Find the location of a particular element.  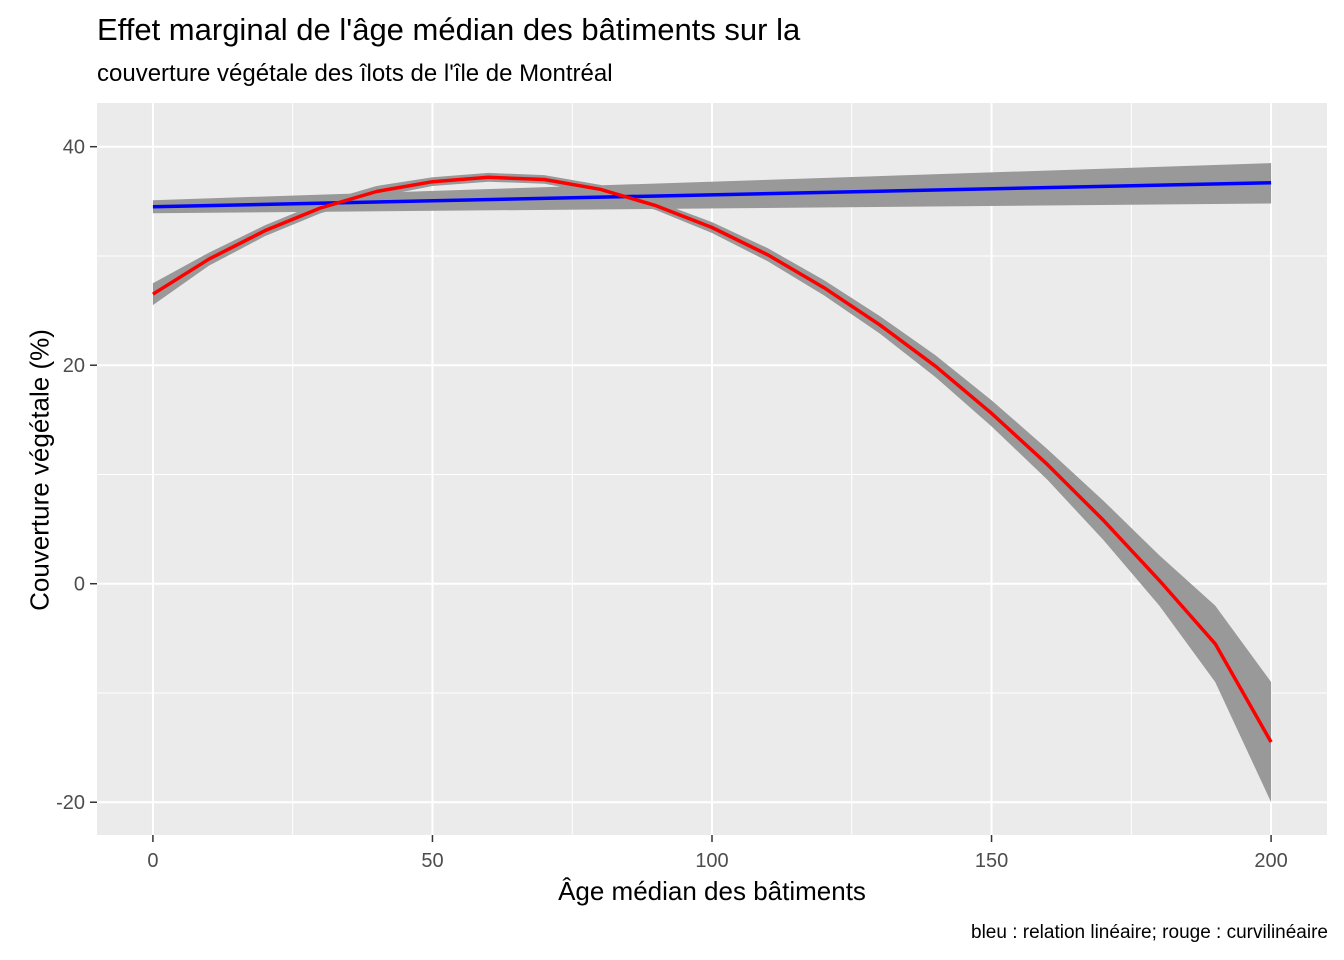

x-tick-label: 0 is located at coordinates (152, 861).